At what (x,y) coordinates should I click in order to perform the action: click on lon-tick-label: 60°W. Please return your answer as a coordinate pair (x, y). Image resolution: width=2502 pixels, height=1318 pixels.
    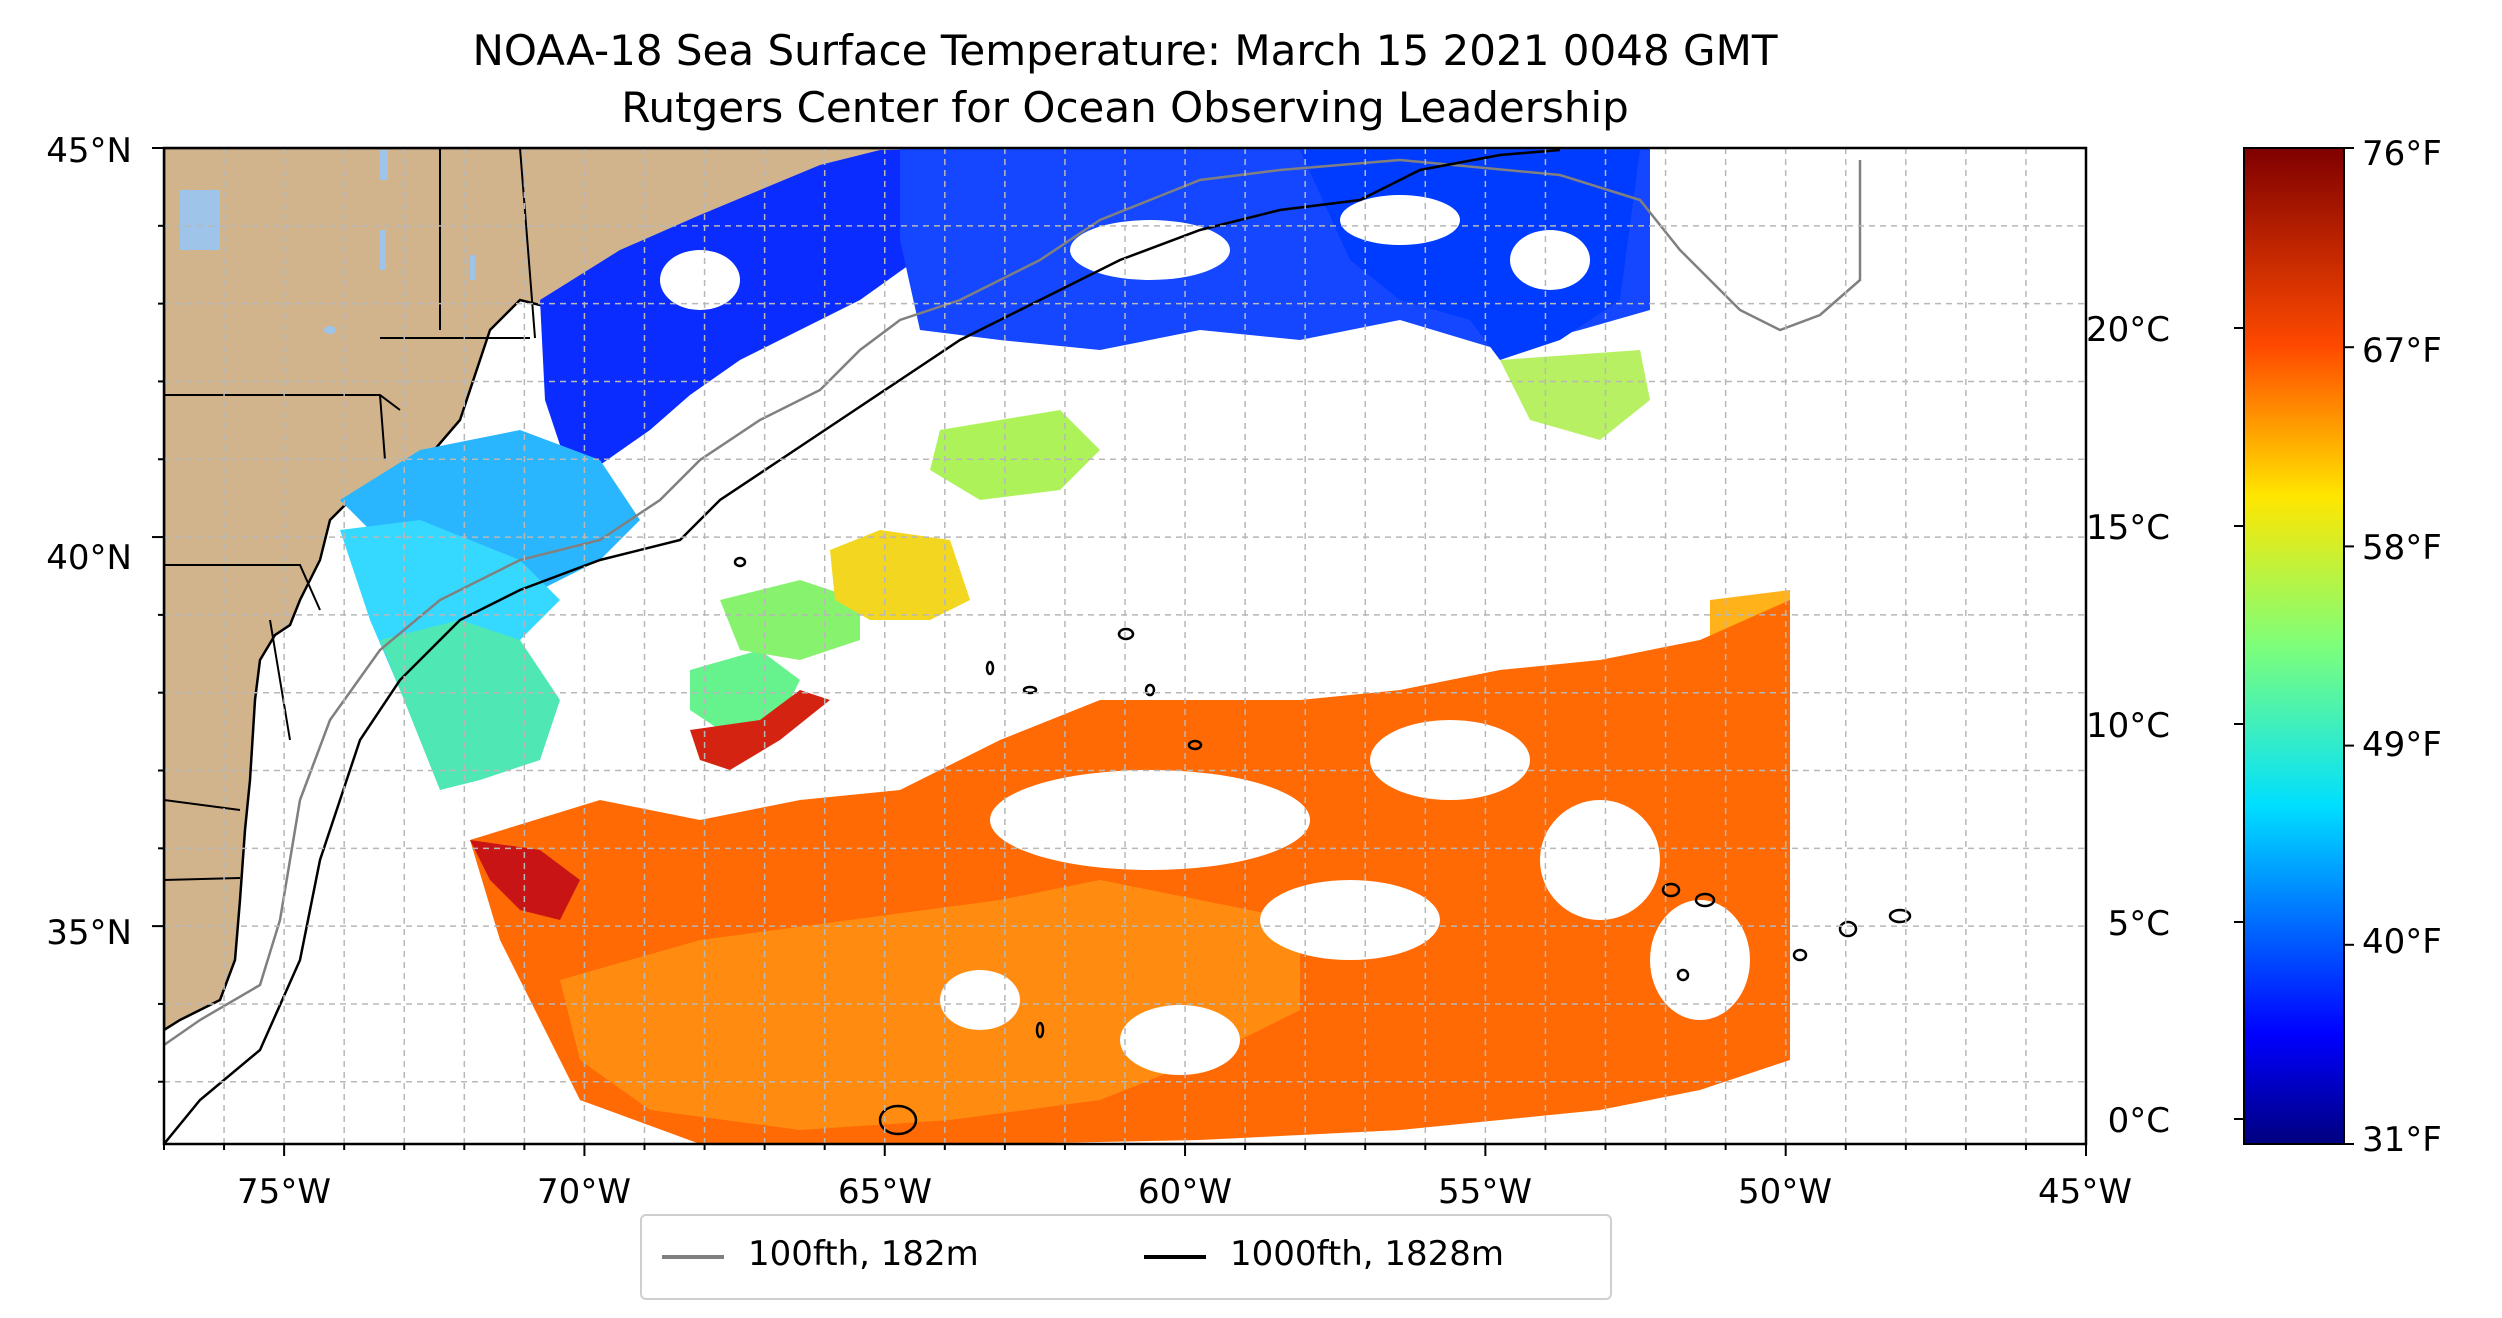
    Looking at the image, I should click on (1185, 1192).